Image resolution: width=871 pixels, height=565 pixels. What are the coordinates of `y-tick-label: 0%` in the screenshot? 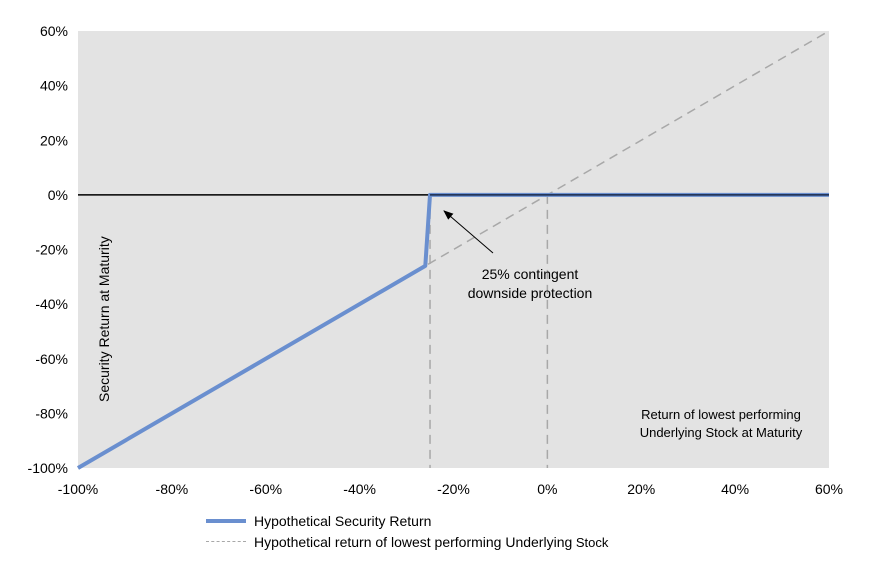 It's located at (58, 195).